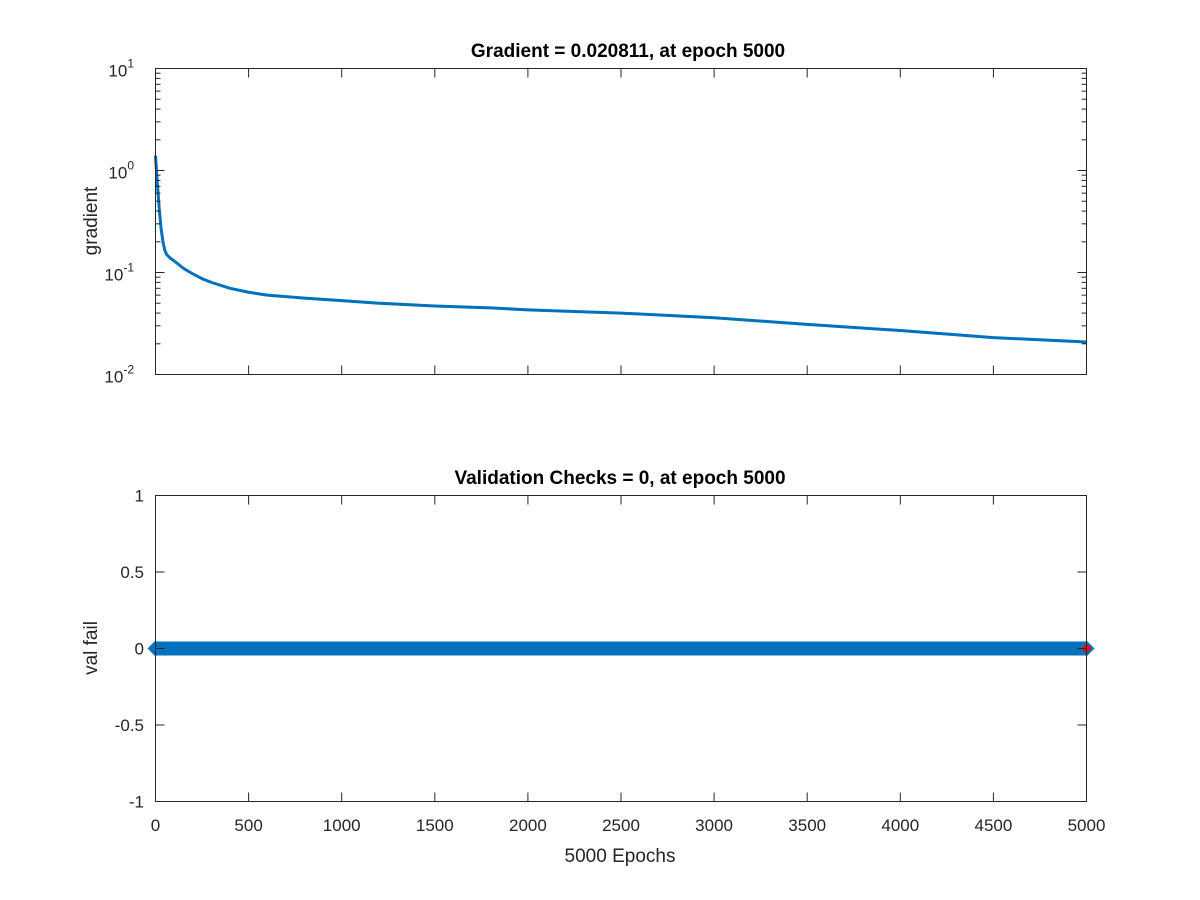  Describe the element at coordinates (130, 64) in the screenshot. I see `gradient-y-tick-exponent: 1` at that location.